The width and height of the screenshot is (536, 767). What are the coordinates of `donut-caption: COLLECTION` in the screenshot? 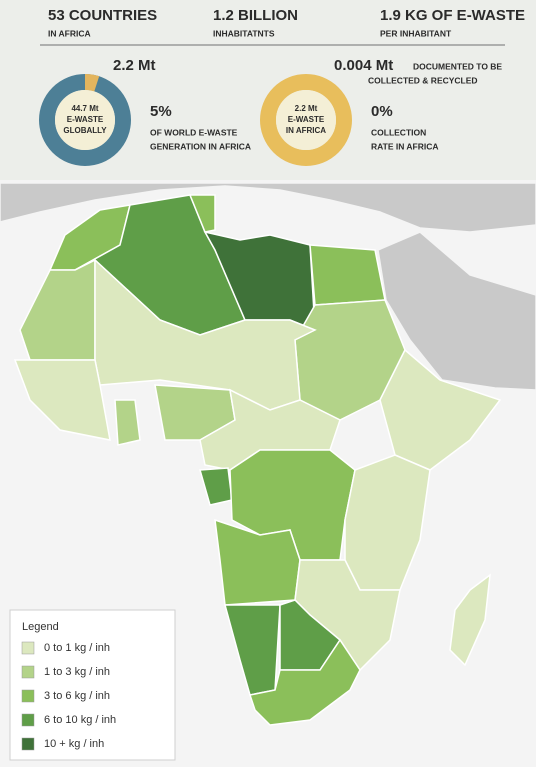 It's located at (398, 132).